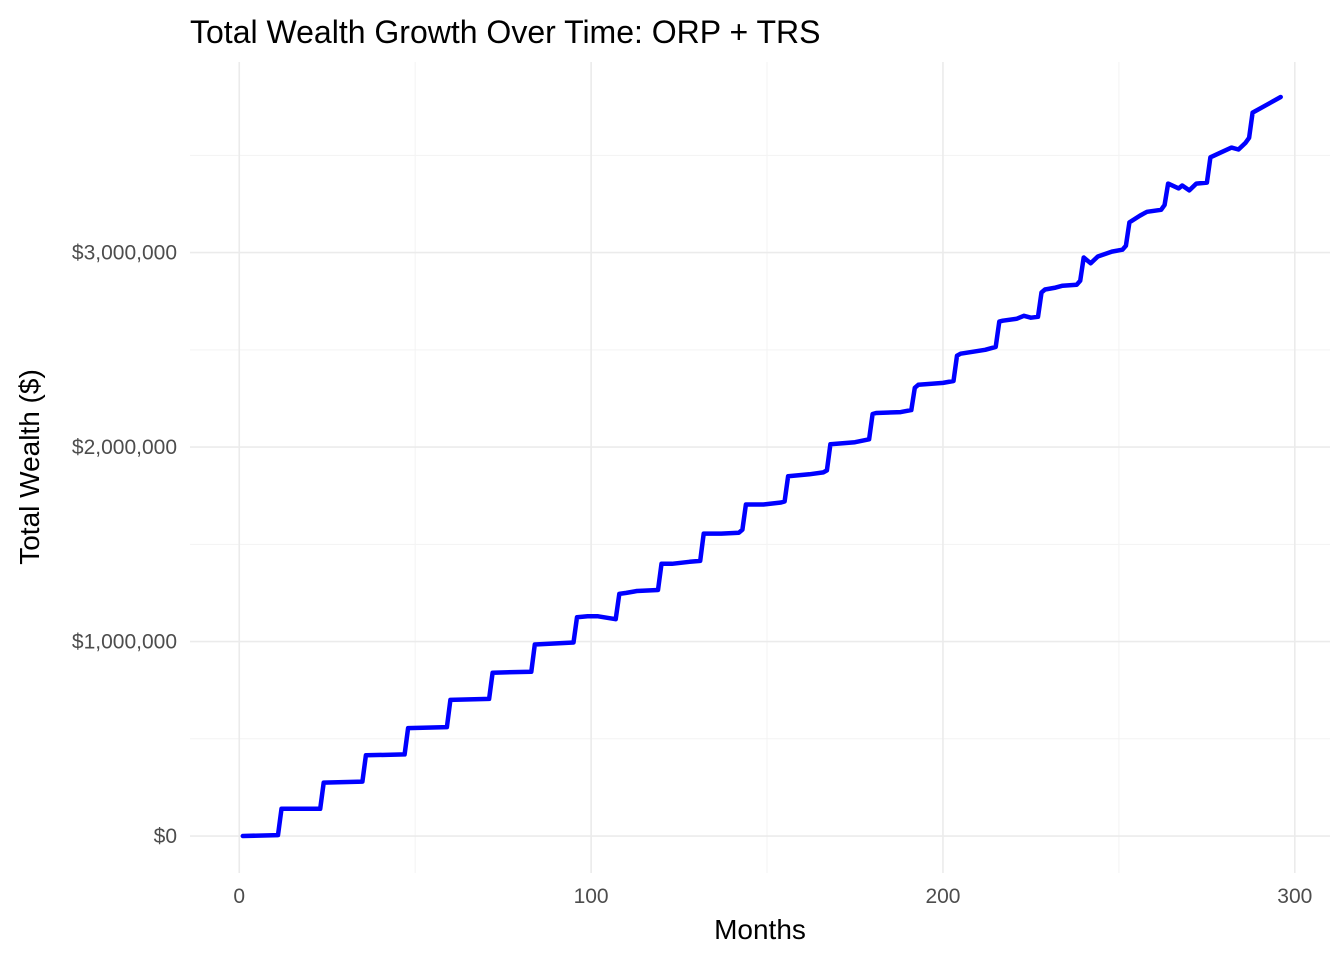 The image size is (1344, 960). What do you see at coordinates (772, 896) in the screenshot?
I see `x-axis-ticks: 0 100 200 300` at bounding box center [772, 896].